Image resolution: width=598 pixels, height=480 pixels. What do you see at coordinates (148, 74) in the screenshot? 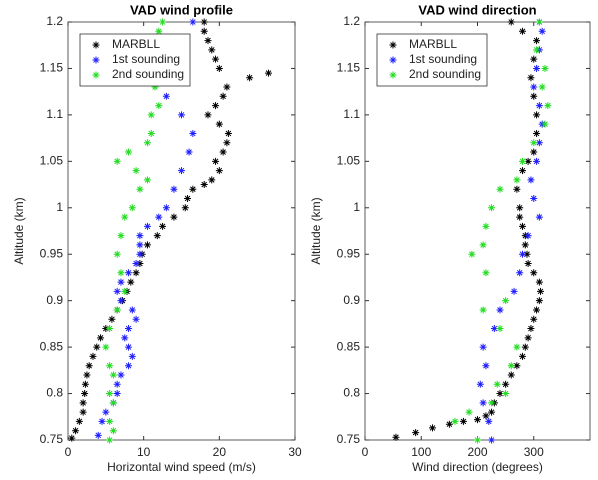
I see `legend-label: 2nd sounding` at bounding box center [148, 74].